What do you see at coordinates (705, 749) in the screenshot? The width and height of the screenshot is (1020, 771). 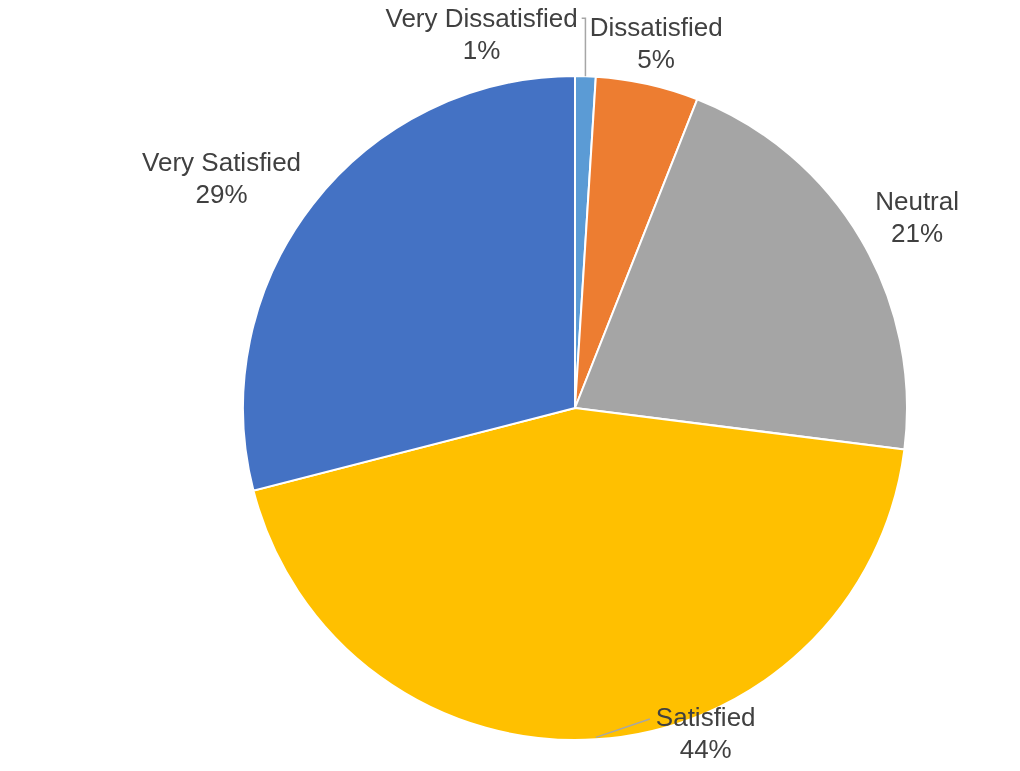 I see `data-label: 44%` at bounding box center [705, 749].